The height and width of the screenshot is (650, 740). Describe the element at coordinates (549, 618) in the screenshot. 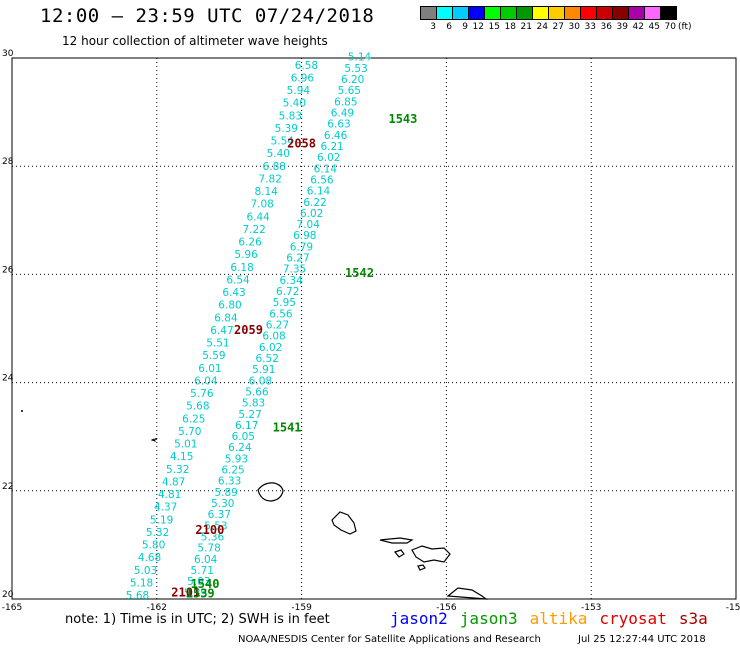

I see `satellite-legend: jason2 jason3 altika cryosat s3a` at that location.